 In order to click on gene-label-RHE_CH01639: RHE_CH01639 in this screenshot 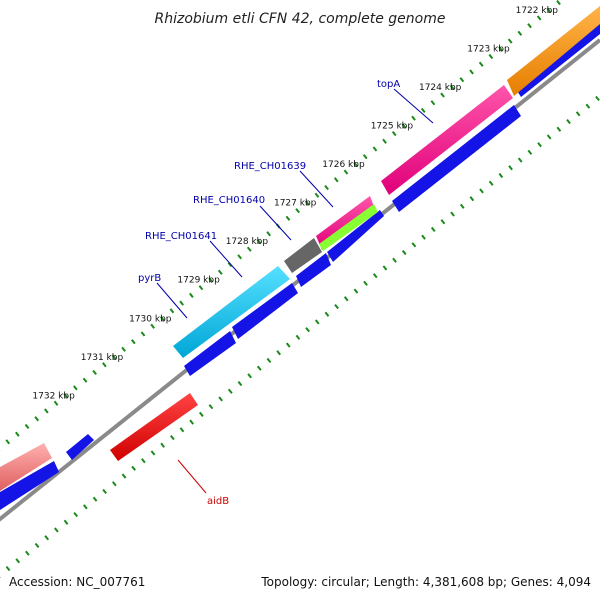, I will do `click(270, 166)`.